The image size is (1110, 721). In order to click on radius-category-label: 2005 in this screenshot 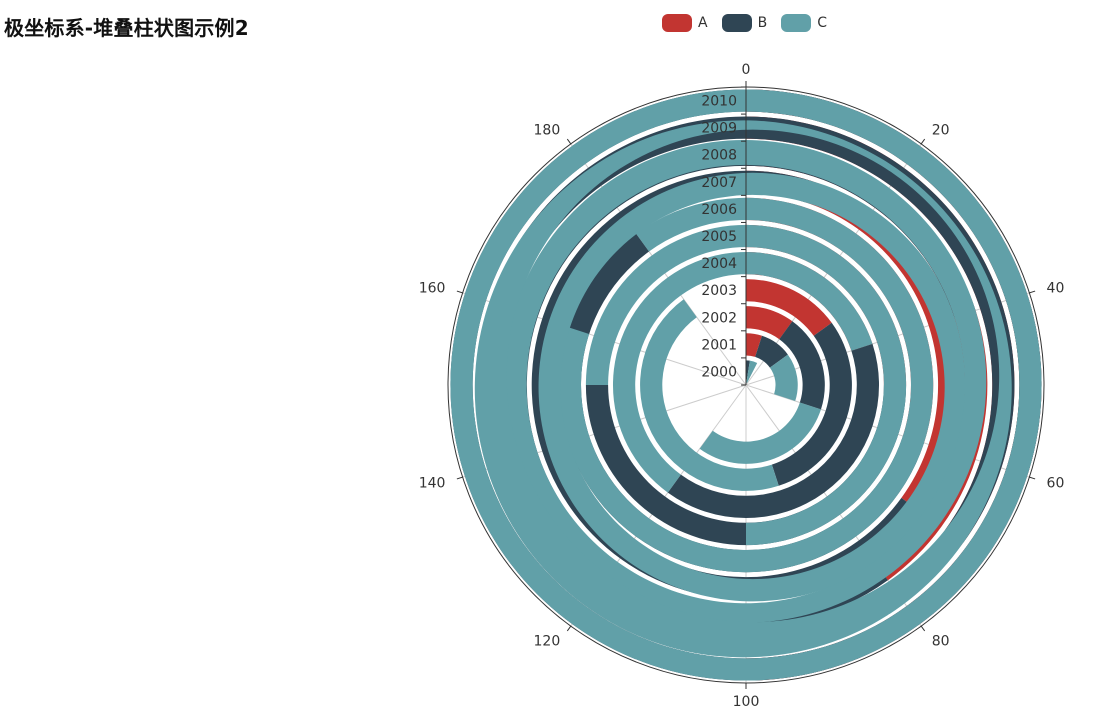, I will do `click(719, 237)`.